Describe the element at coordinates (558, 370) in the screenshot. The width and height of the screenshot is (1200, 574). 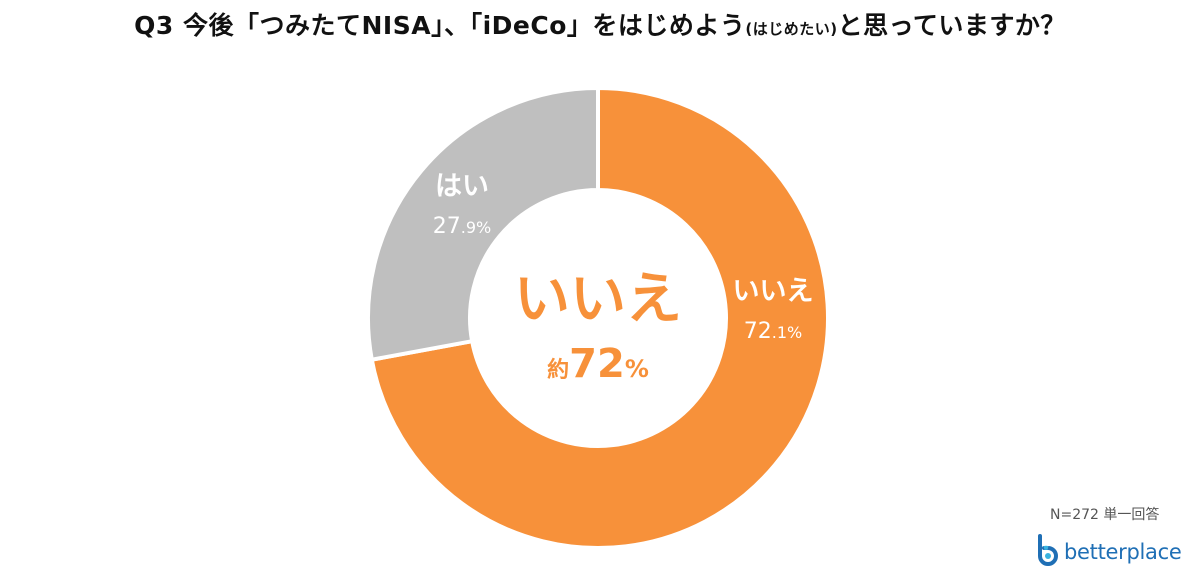
I see `center-prefix: 約` at that location.